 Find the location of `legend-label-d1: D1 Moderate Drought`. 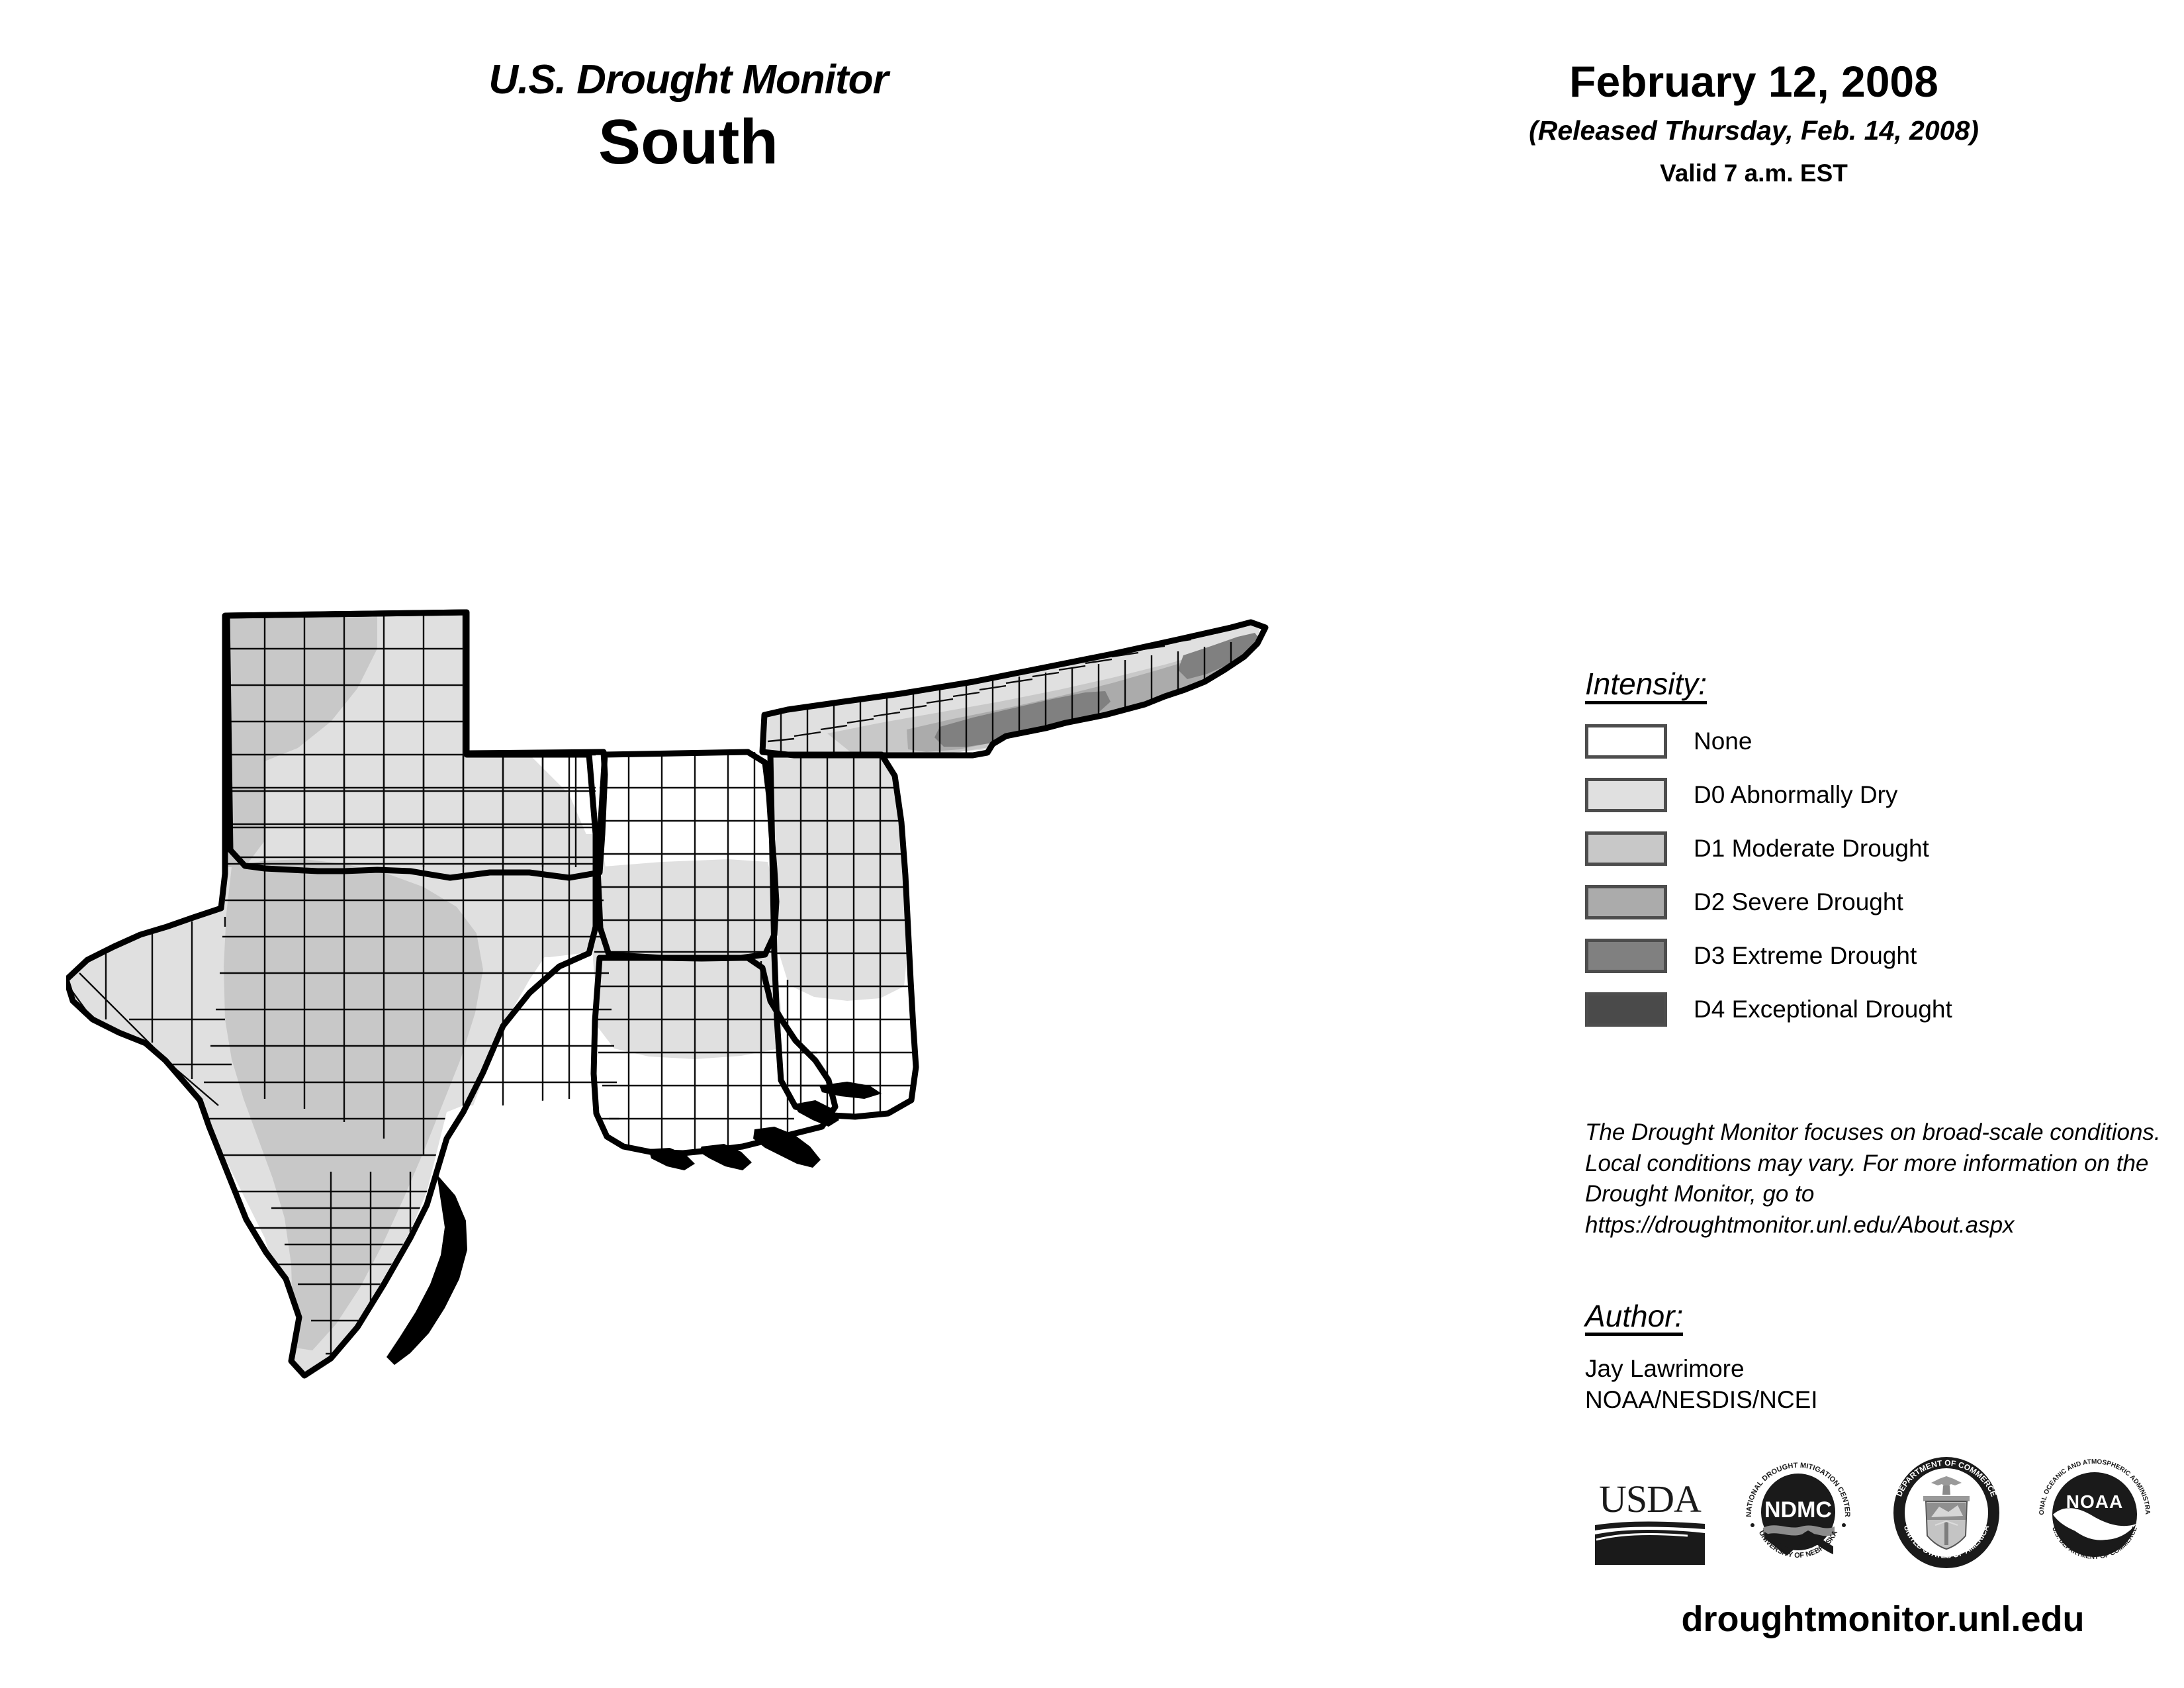

legend-label-d1: D1 Moderate Drought is located at coordinates (1812, 848).